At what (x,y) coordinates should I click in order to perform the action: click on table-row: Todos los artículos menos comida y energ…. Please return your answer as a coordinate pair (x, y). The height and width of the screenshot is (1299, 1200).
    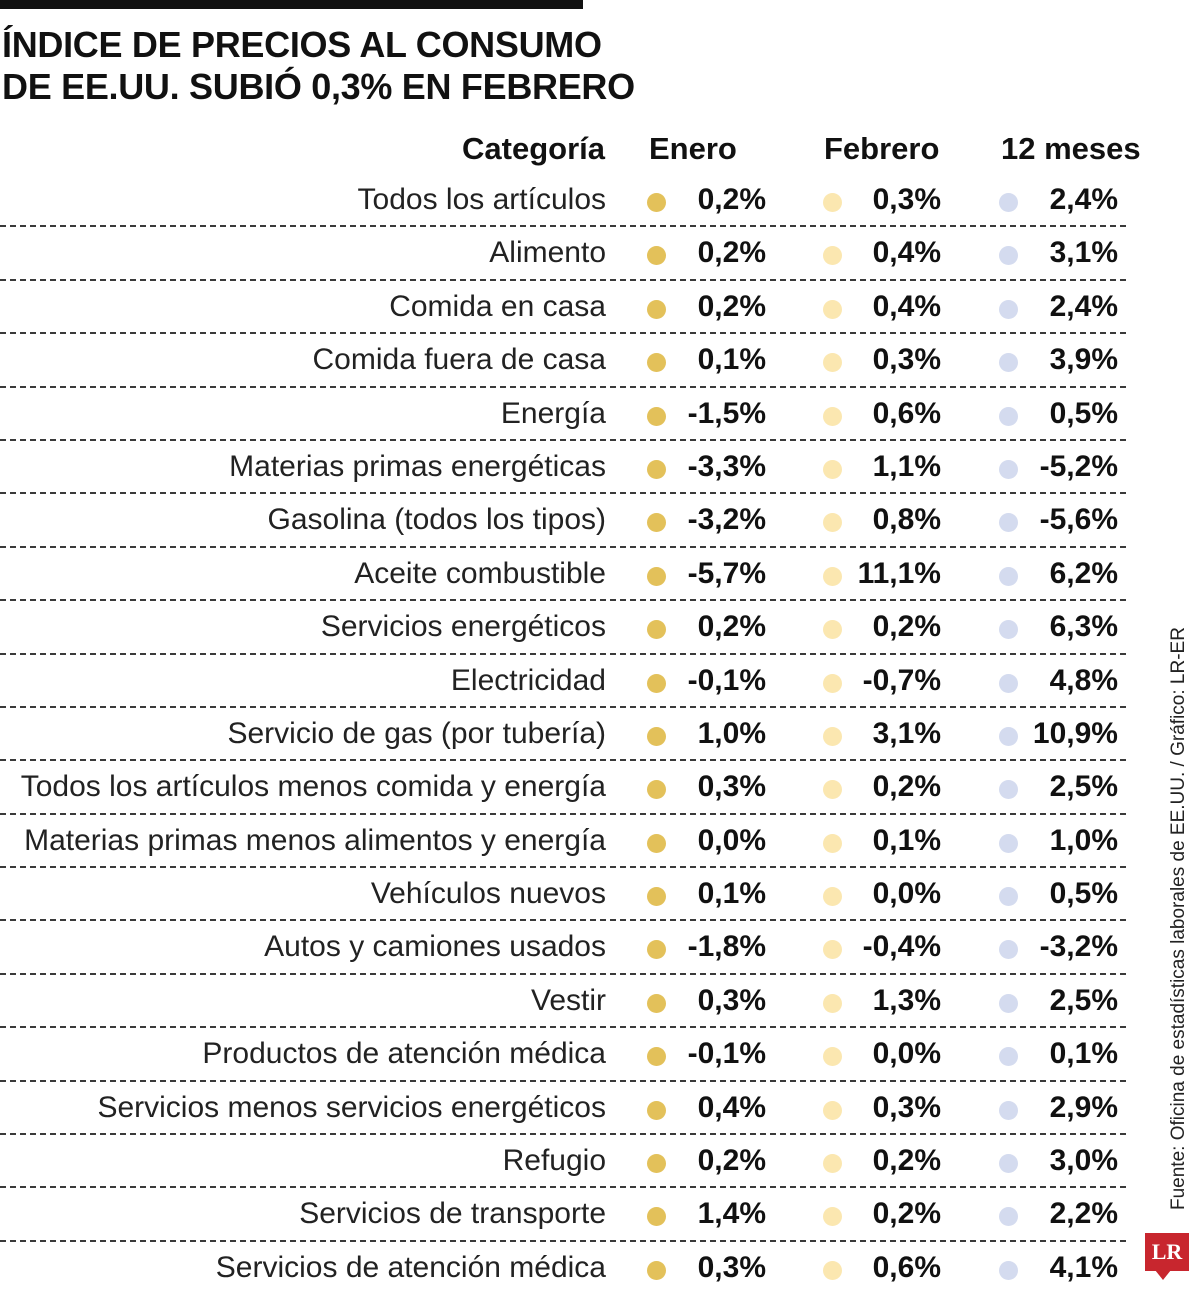
    Looking at the image, I should click on (565, 788).